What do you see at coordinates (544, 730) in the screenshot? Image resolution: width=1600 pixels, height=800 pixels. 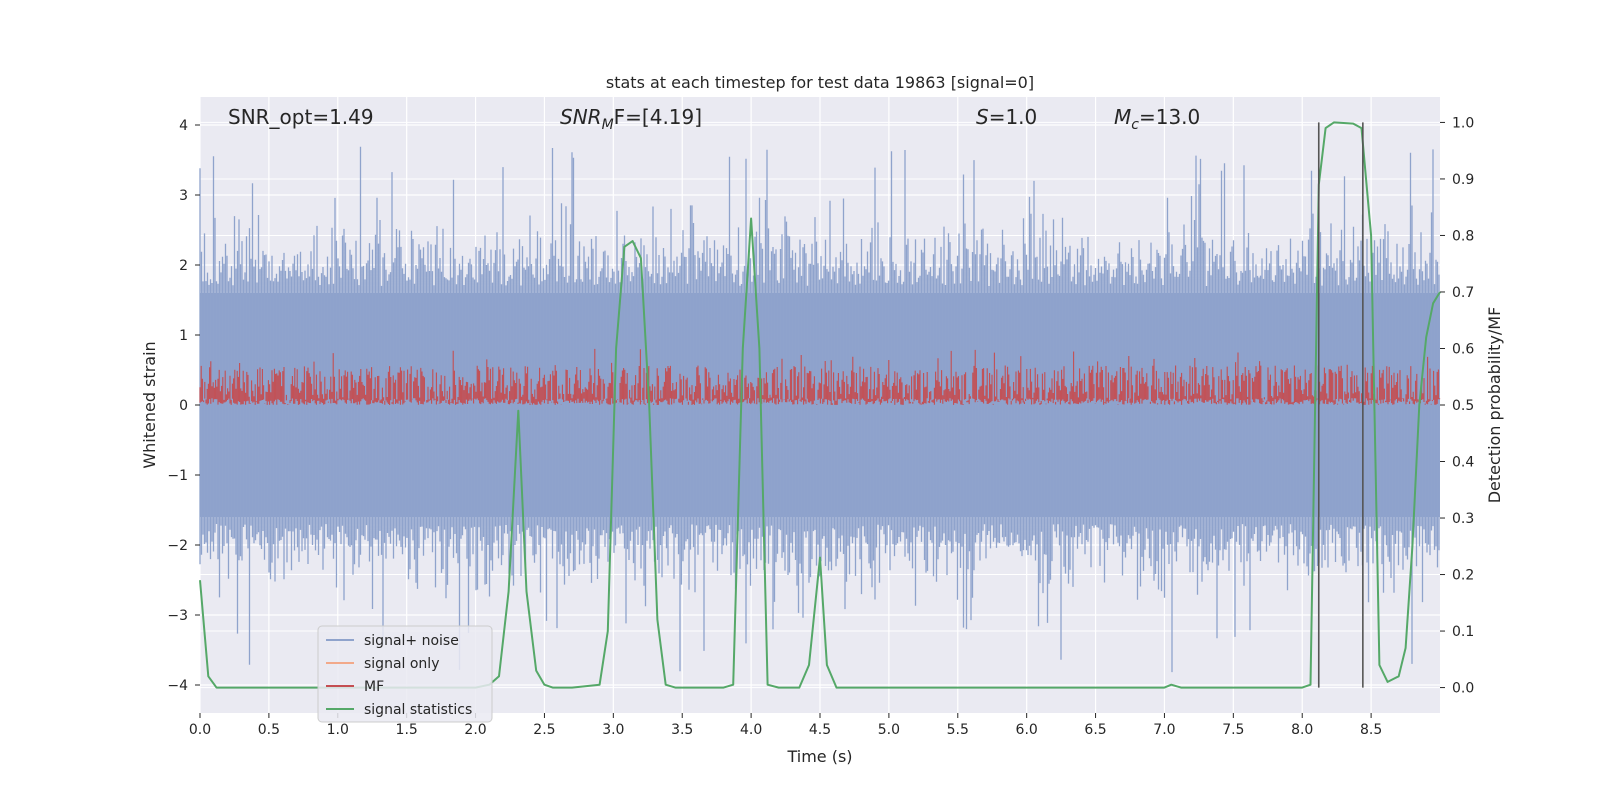 I see `x-tick-label: 2.5` at bounding box center [544, 730].